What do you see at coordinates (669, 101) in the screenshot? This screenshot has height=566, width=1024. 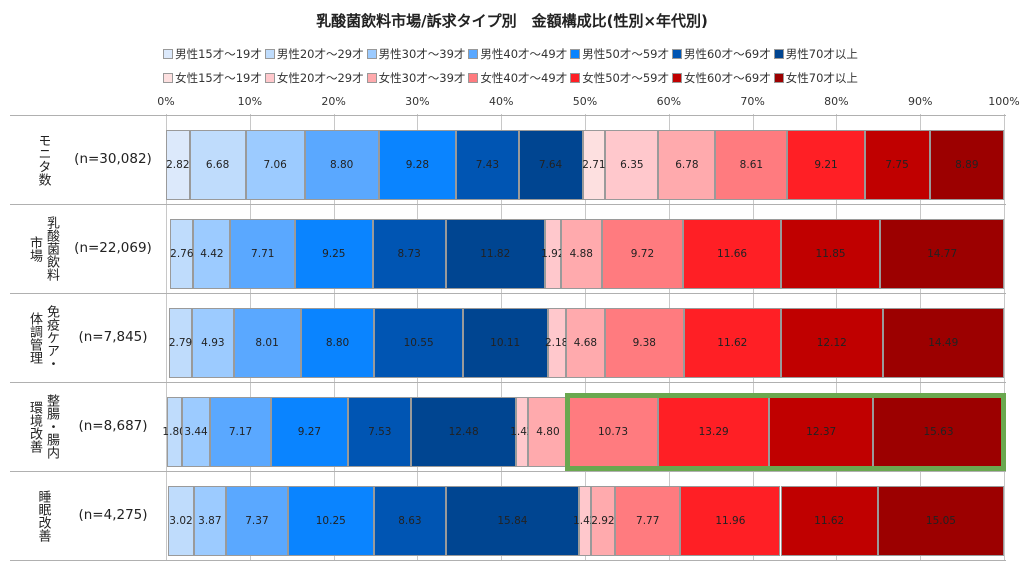 I see `x-tick-label: 60%` at bounding box center [669, 101].